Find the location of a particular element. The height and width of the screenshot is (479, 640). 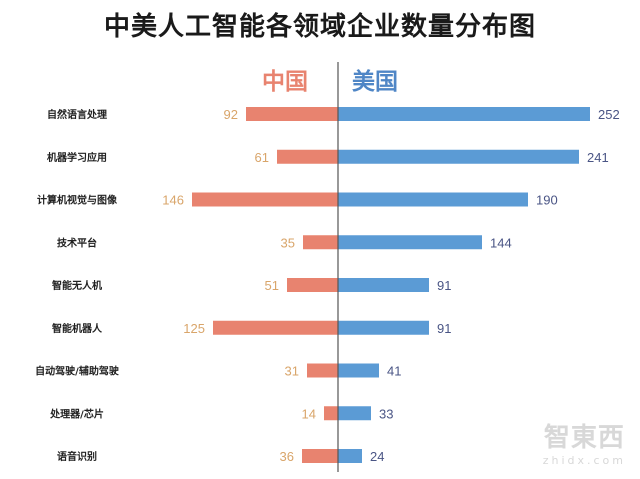

category-label: 智能无人机 is located at coordinates (77, 285).